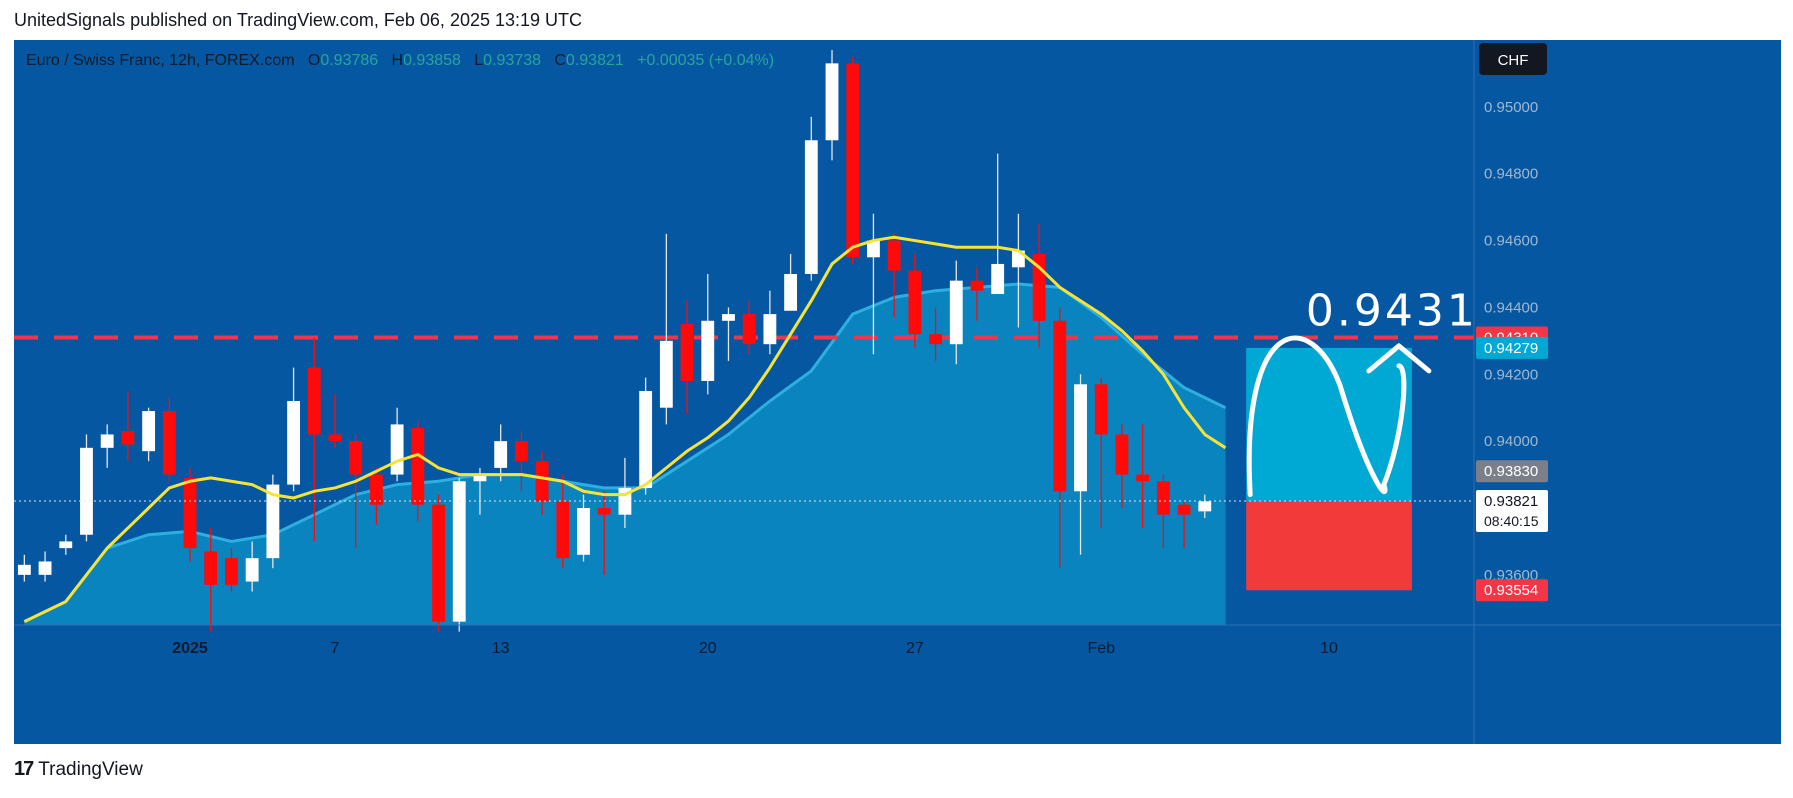 The width and height of the screenshot is (1793, 798). Describe the element at coordinates (512, 60) in the screenshot. I see `legend-low-value: 0.93738` at that location.